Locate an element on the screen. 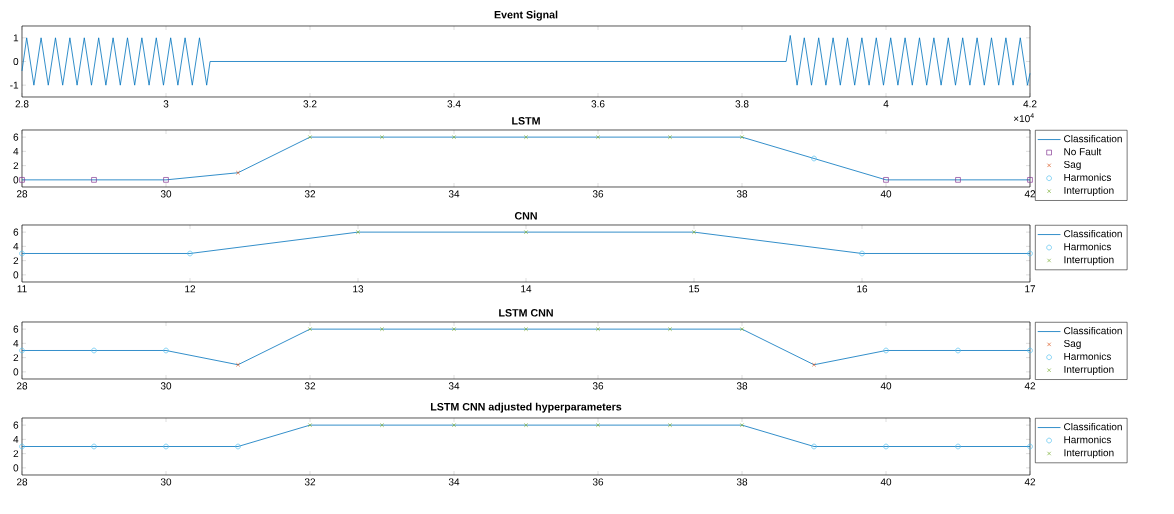 This screenshot has height=514, width=1174. x-tick-label: 3.8 is located at coordinates (742, 104).